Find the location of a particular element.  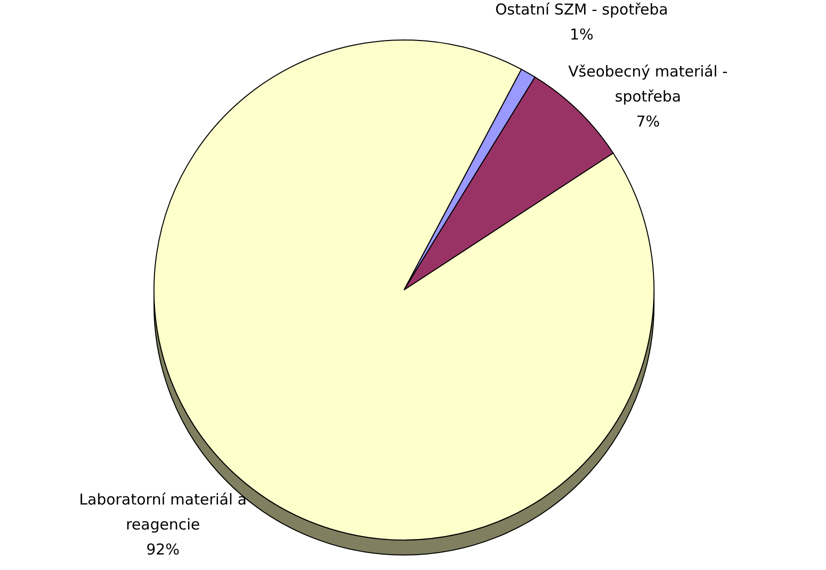

slice-label: Laboratorní materiál a reagencie is located at coordinates (163, 512).